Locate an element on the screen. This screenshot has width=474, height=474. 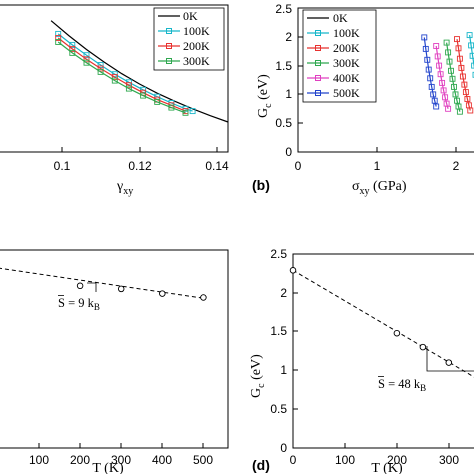
panel-b-ytick-label-2: 1 is located at coordinates (288, 94).